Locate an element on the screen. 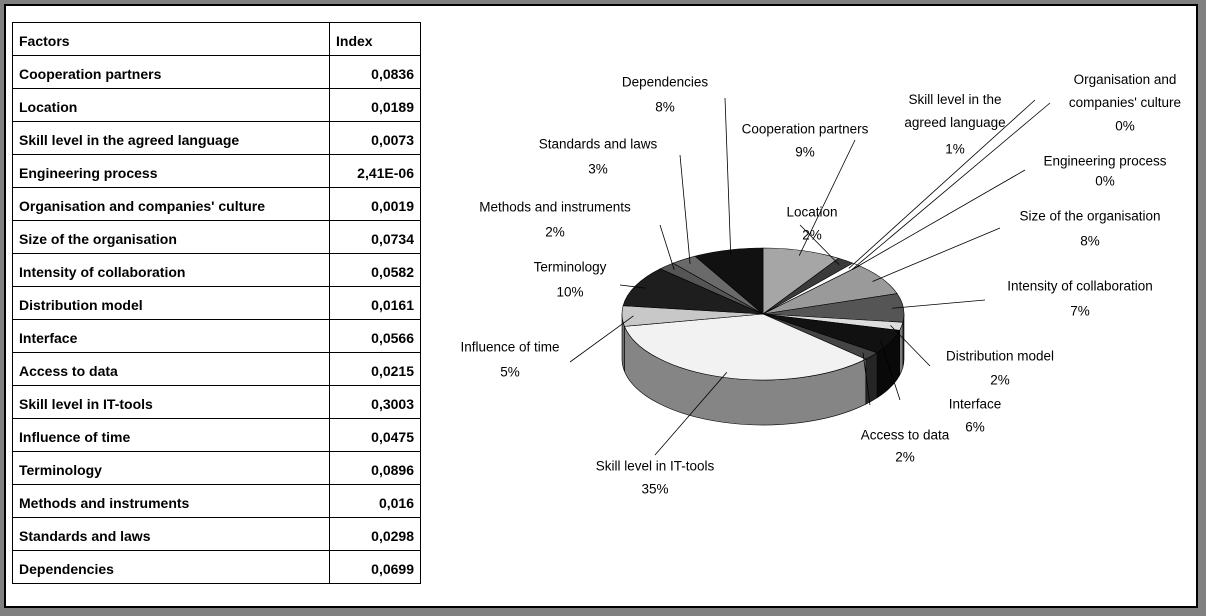  table-row: Methods and instruments 0,016 is located at coordinates (216, 501).